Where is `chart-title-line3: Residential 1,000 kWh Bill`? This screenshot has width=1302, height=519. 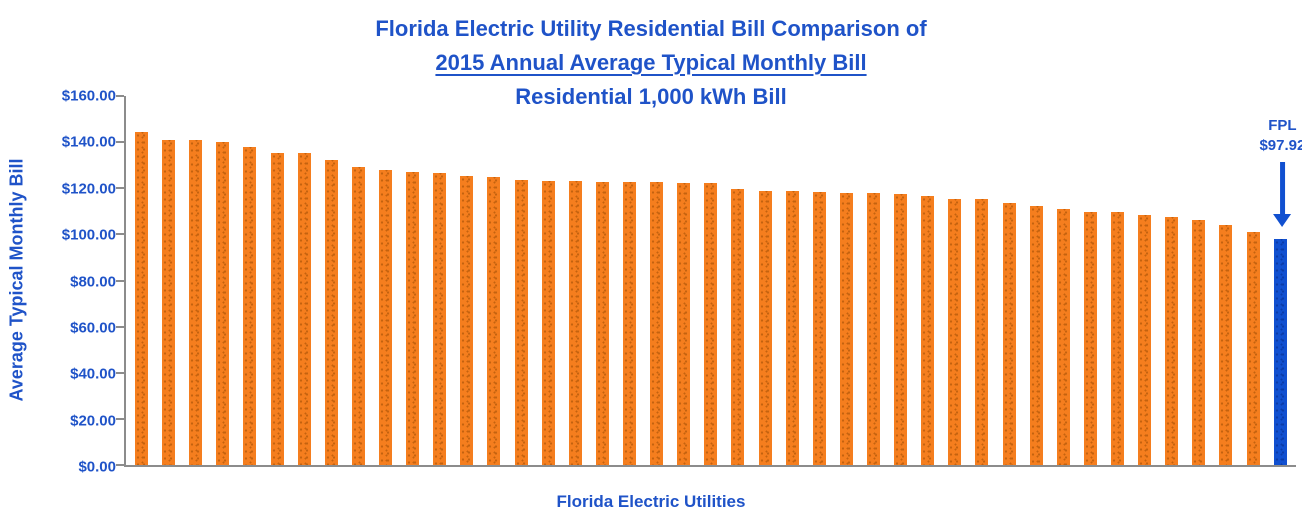 chart-title-line3: Residential 1,000 kWh Bill is located at coordinates (651, 96).